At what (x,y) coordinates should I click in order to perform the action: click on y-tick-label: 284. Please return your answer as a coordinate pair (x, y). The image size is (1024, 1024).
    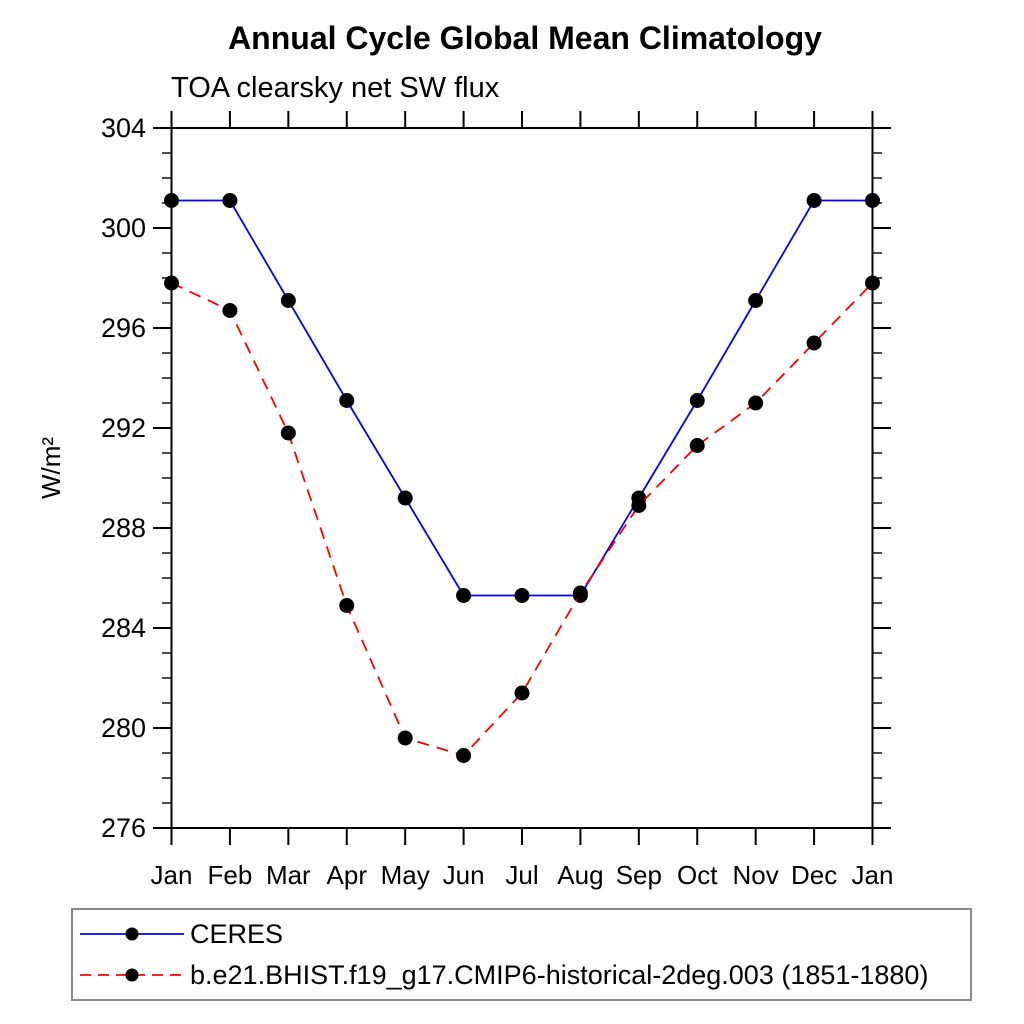
    Looking at the image, I should click on (123, 628).